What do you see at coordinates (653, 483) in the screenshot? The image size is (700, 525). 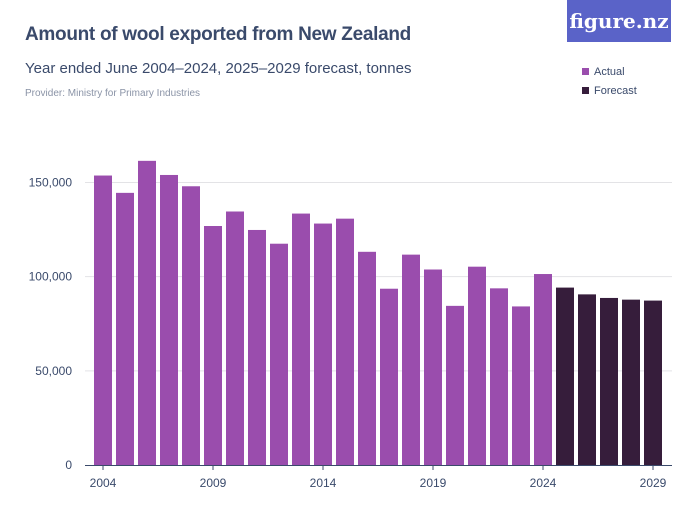 I see `x-tick-label: 2029` at bounding box center [653, 483].